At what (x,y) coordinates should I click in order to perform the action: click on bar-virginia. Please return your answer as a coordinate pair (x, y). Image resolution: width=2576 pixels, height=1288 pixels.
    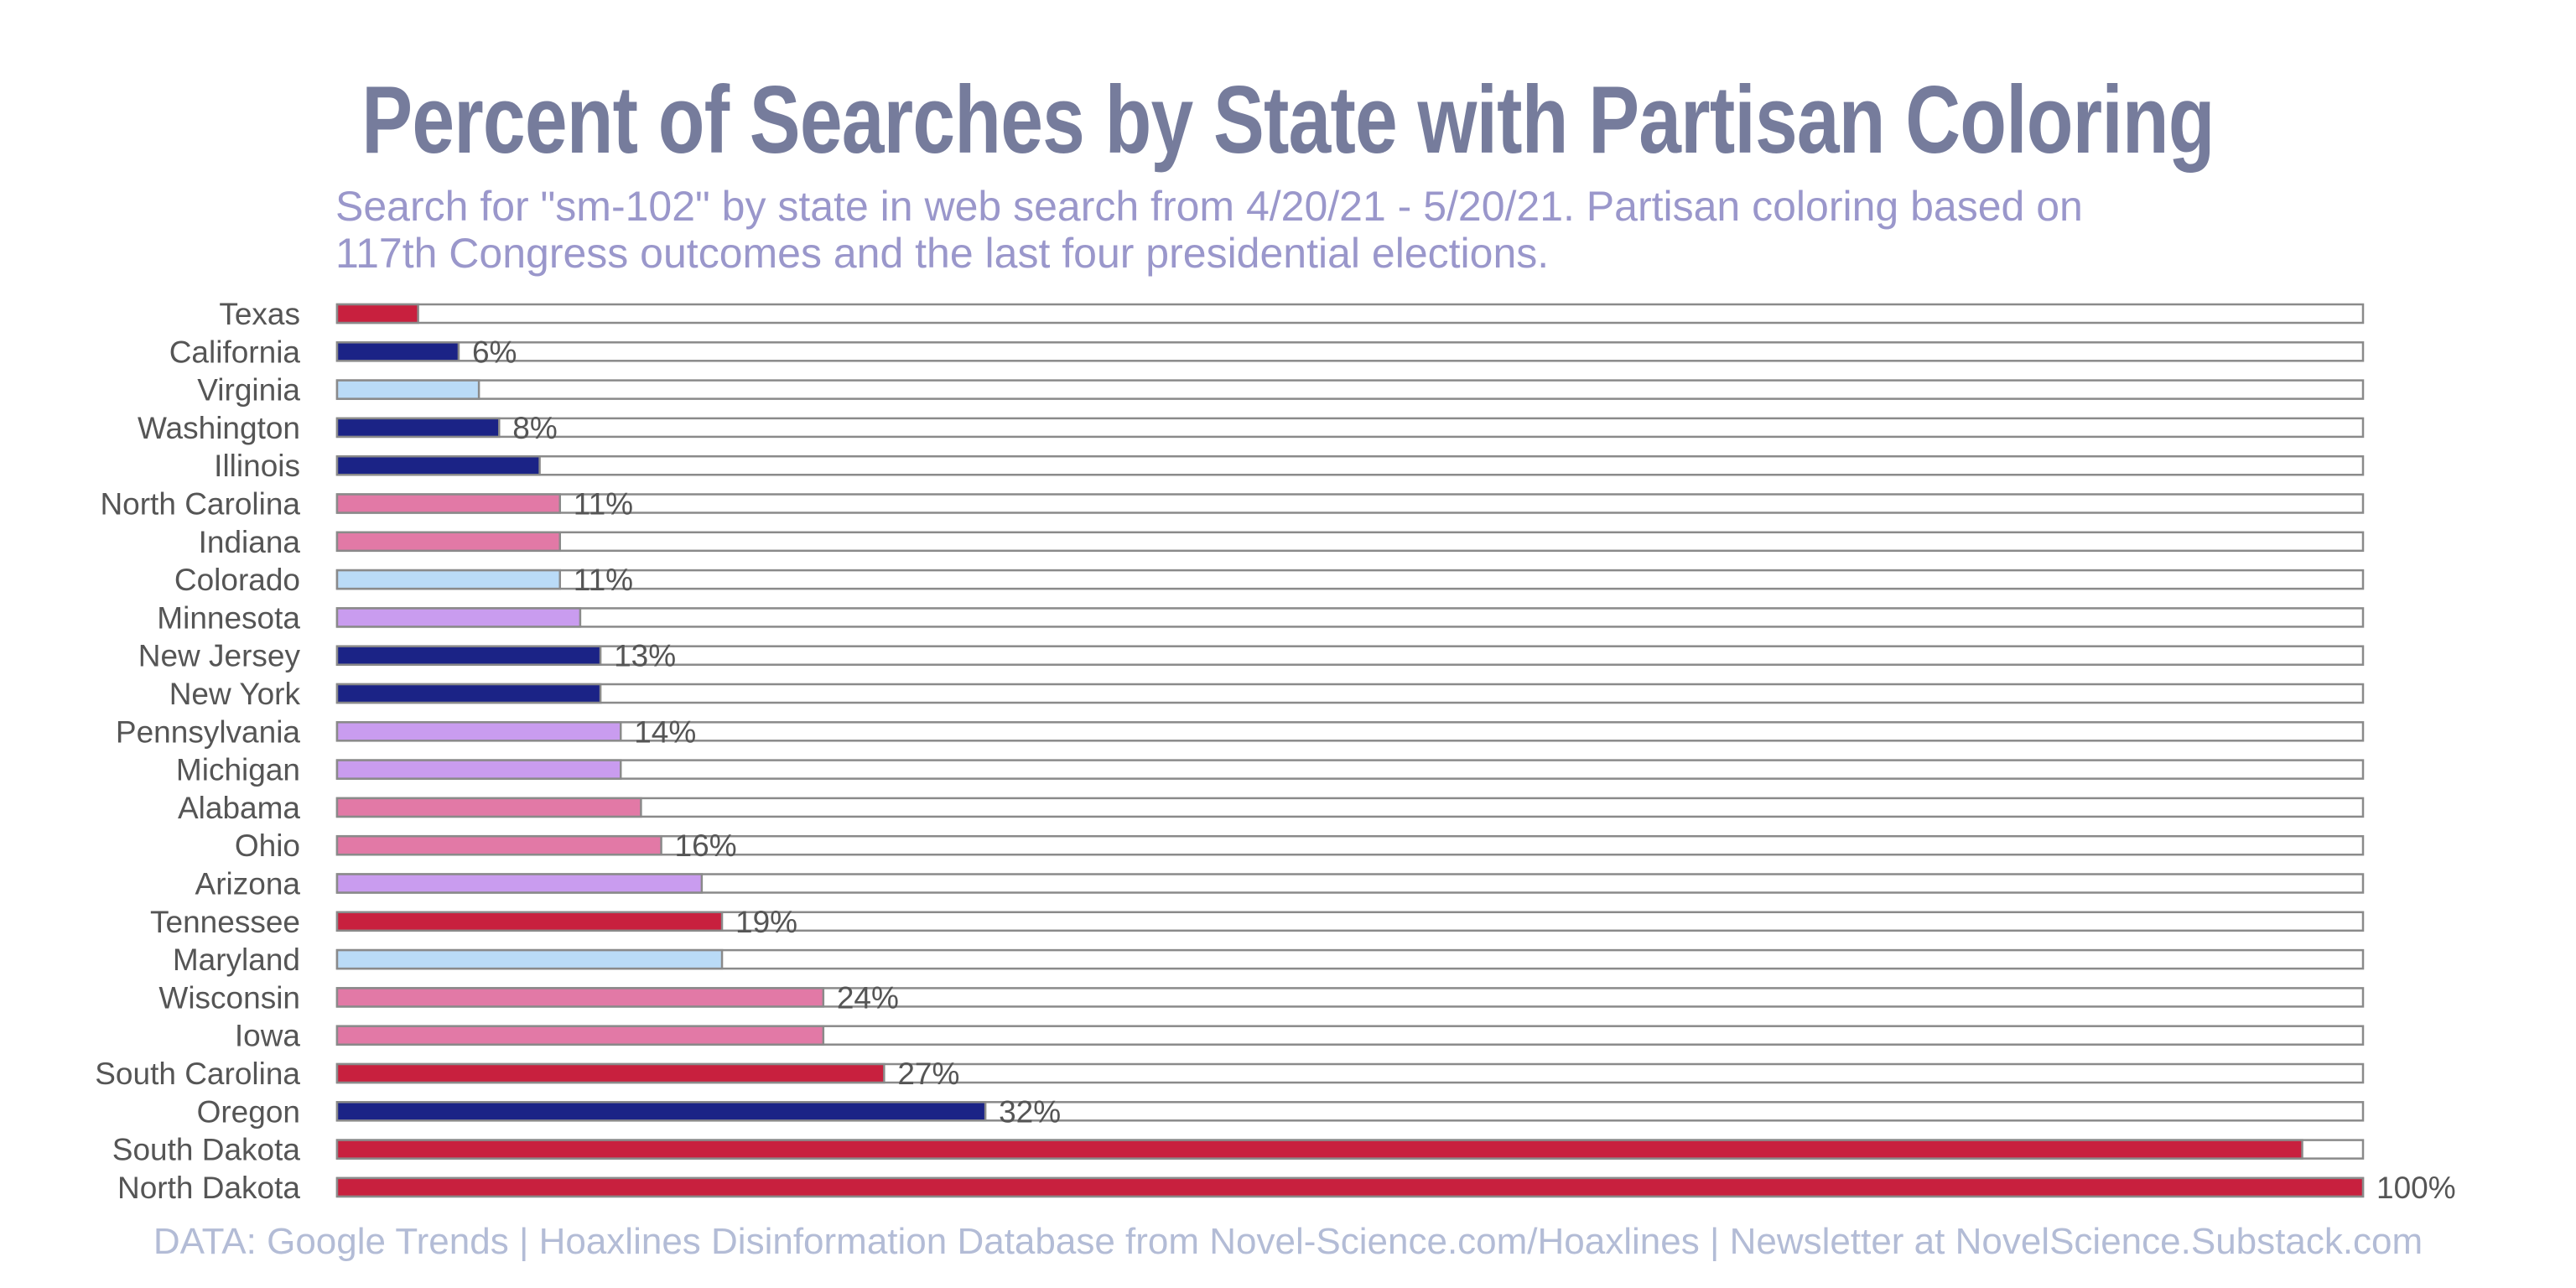
    Looking at the image, I should click on (407, 389).